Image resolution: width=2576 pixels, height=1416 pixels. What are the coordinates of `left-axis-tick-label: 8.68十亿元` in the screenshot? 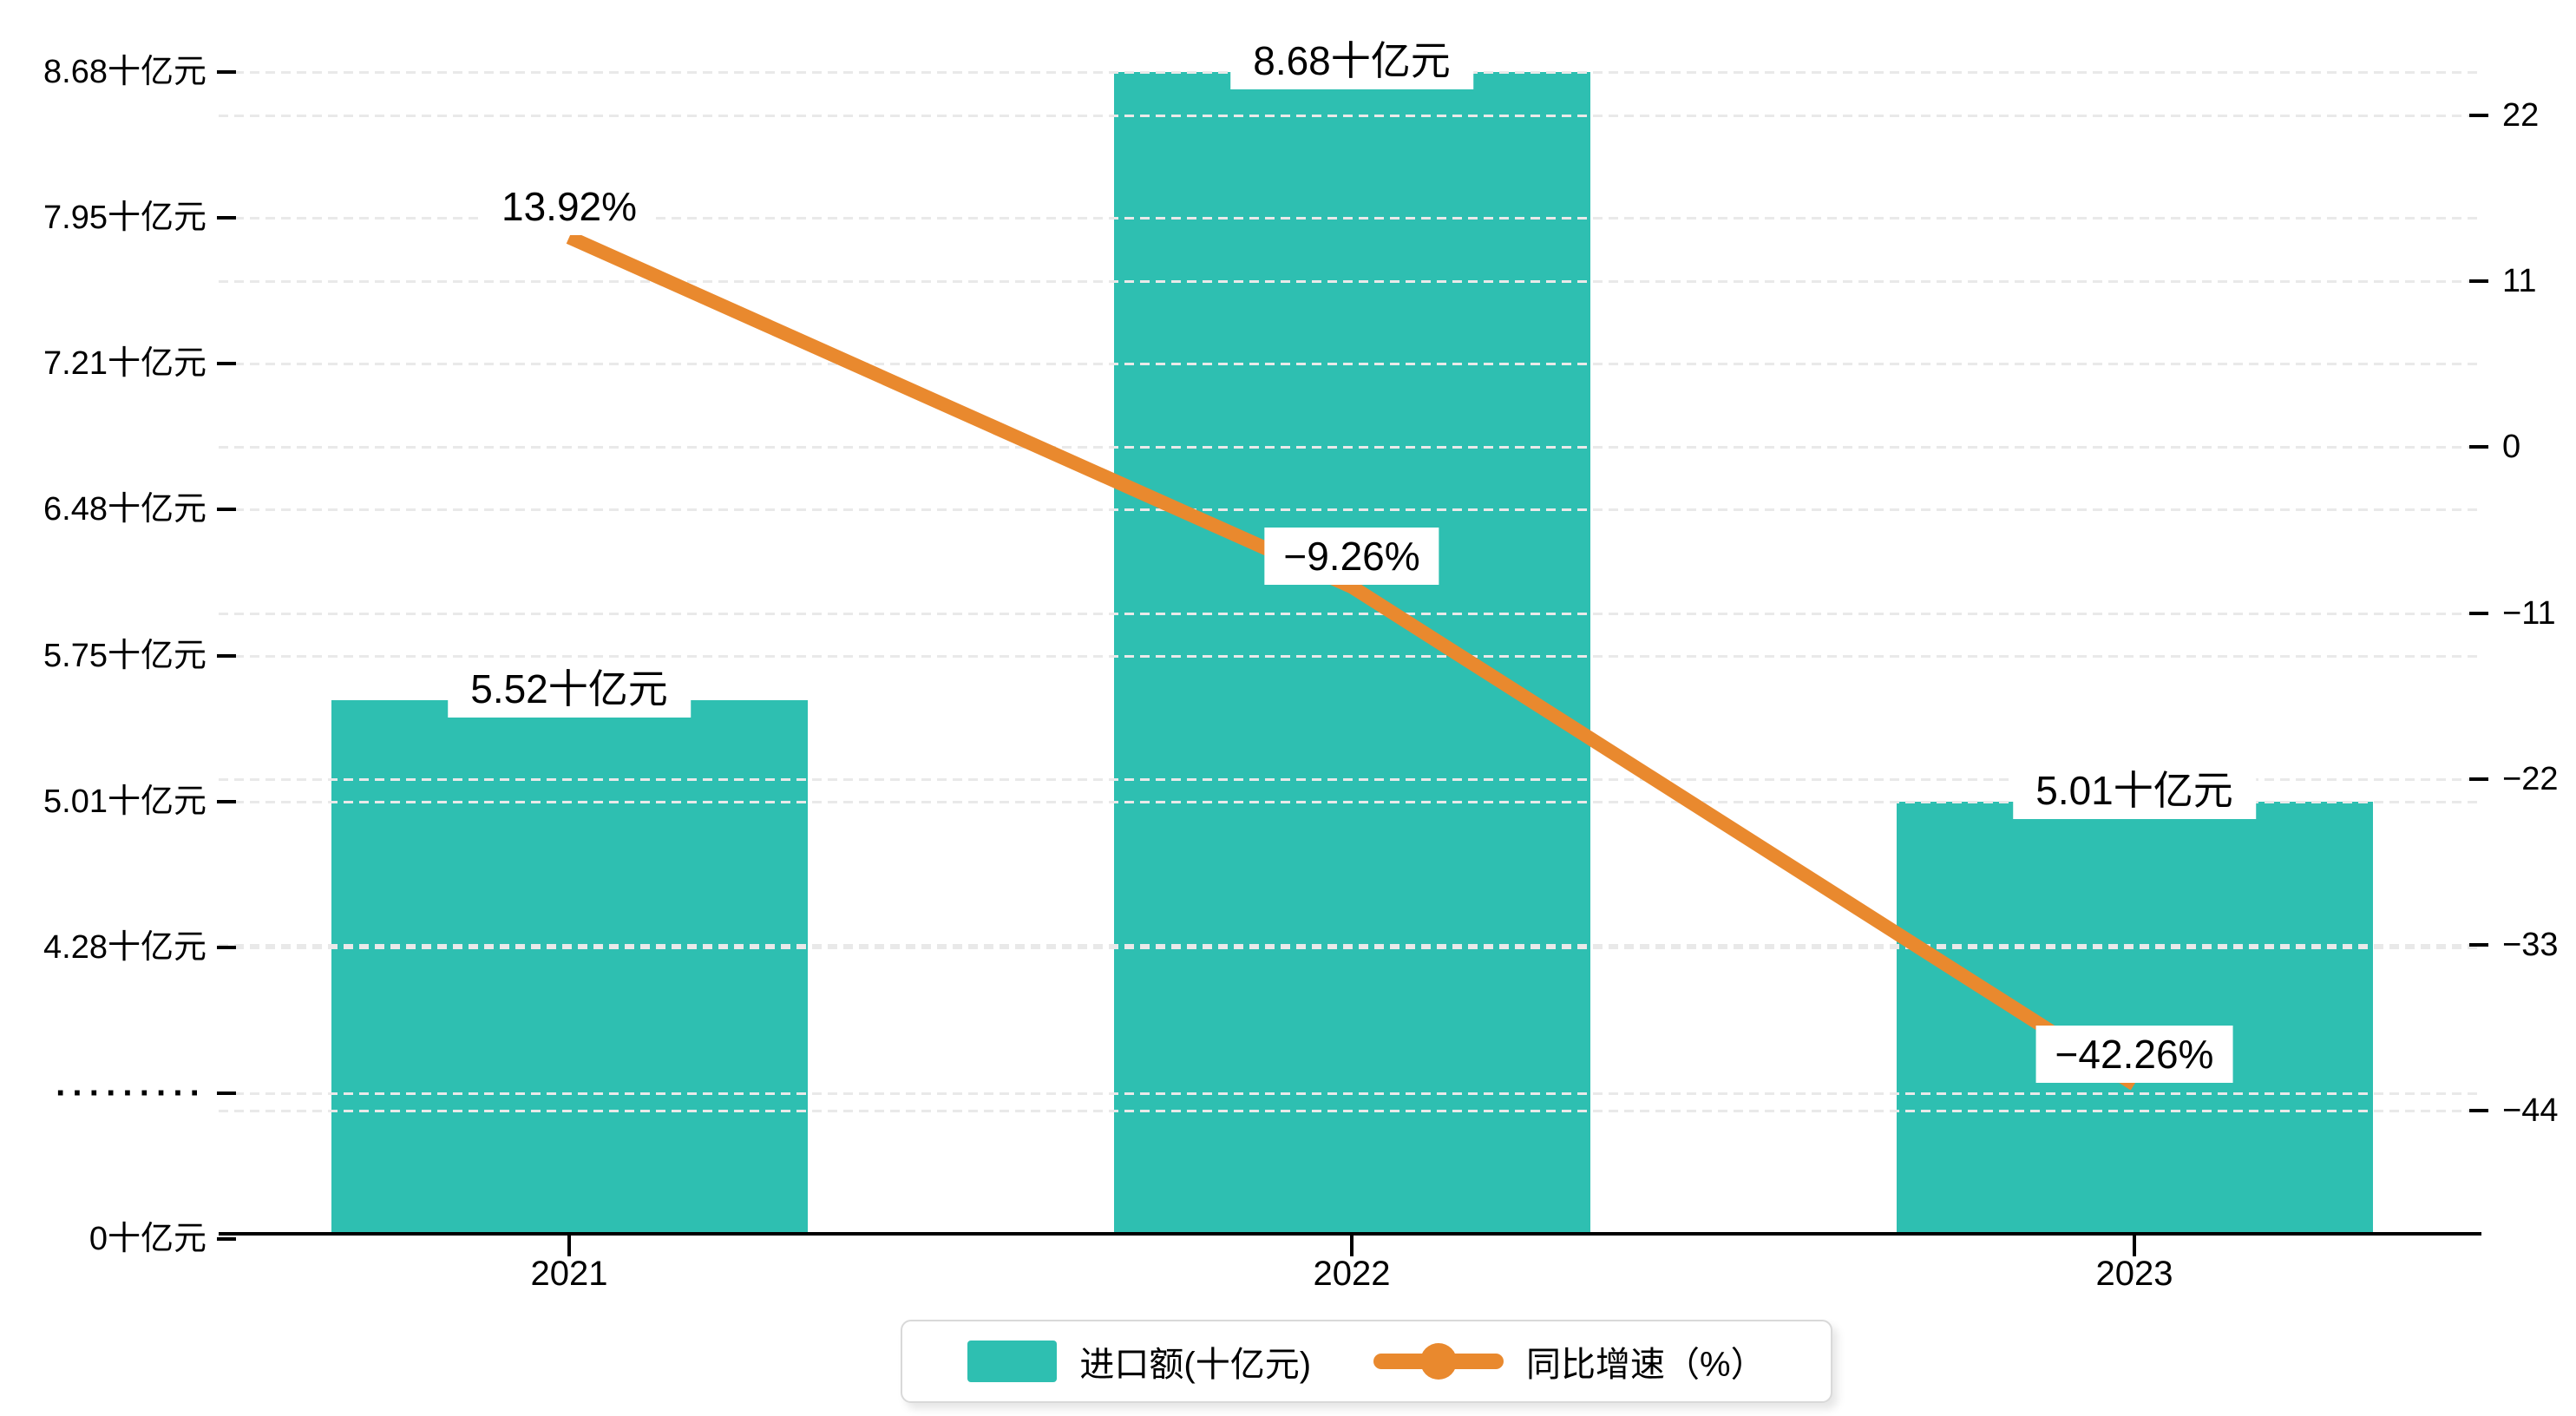 It's located at (124, 72).